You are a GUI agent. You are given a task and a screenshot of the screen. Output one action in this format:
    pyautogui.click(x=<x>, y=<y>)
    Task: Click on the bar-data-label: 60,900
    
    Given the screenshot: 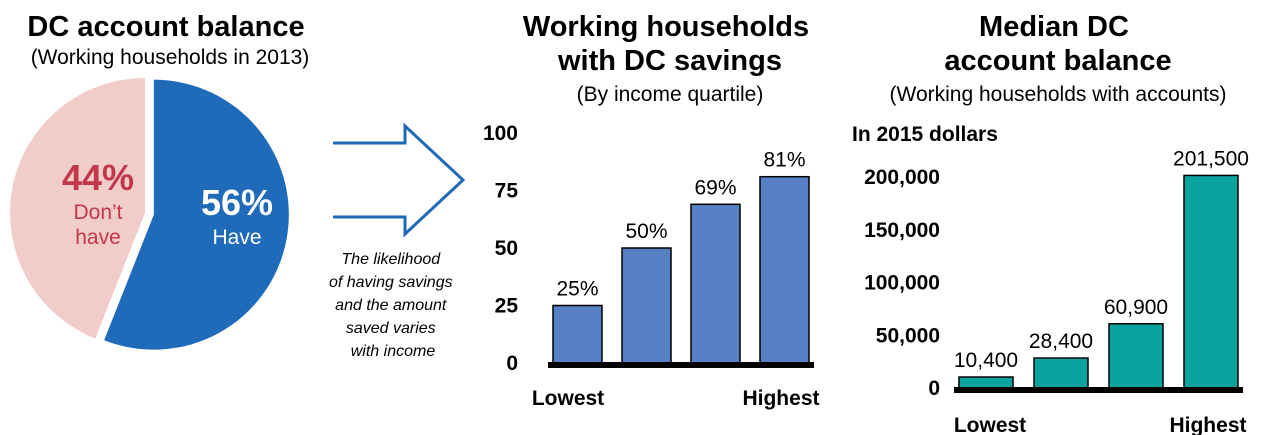 What is the action you would take?
    pyautogui.click(x=1136, y=307)
    